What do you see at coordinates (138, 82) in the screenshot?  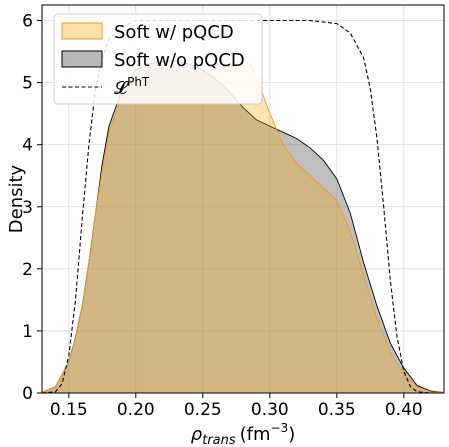 I see `legend-label-superscript: PhT` at bounding box center [138, 82].